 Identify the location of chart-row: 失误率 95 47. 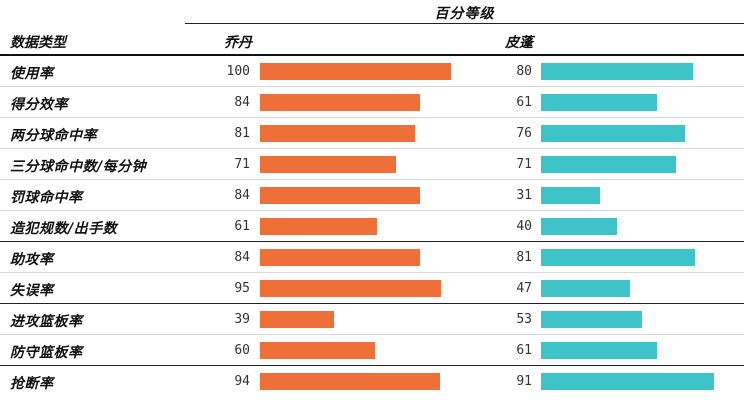
(372, 288).